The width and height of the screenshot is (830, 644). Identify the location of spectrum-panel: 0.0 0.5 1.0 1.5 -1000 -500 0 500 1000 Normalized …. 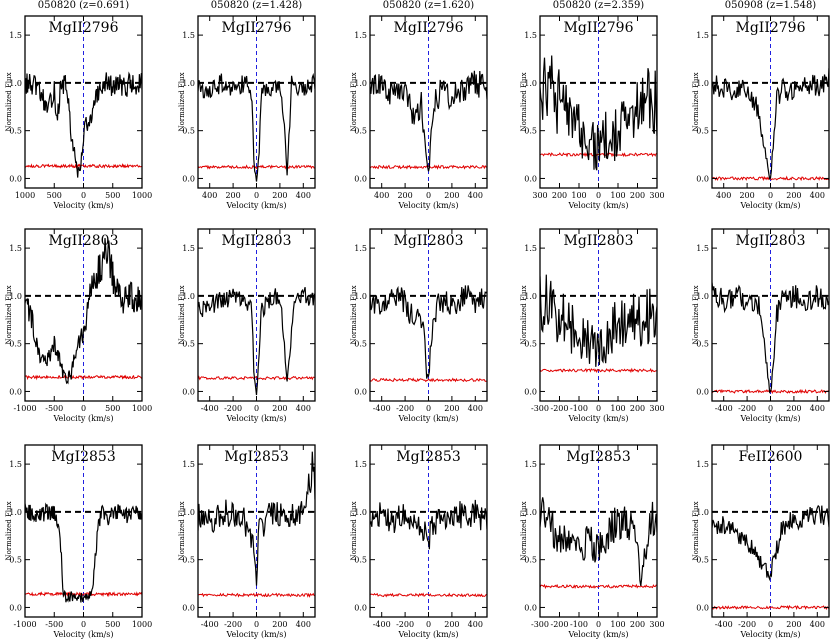
(78, 325).